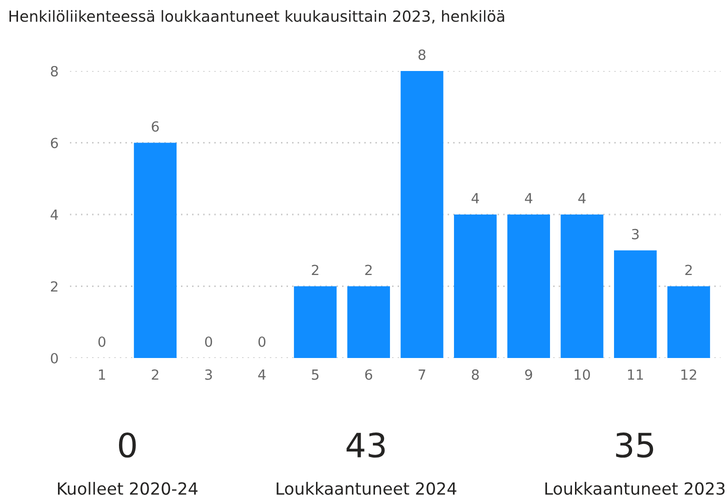 The width and height of the screenshot is (728, 500). What do you see at coordinates (582, 374) in the screenshot?
I see `x-tick-label: 10` at bounding box center [582, 374].